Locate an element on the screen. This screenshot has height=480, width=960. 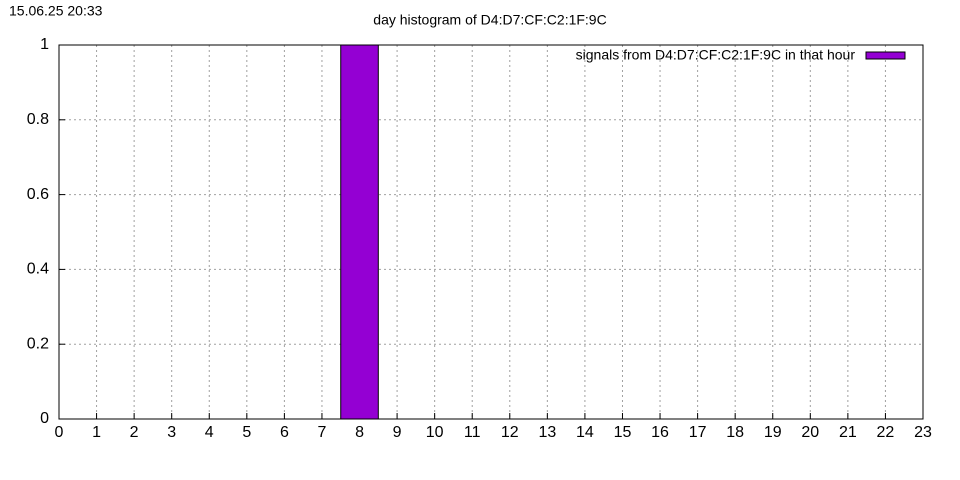
y-tick-label: 0.2 is located at coordinates (38, 343).